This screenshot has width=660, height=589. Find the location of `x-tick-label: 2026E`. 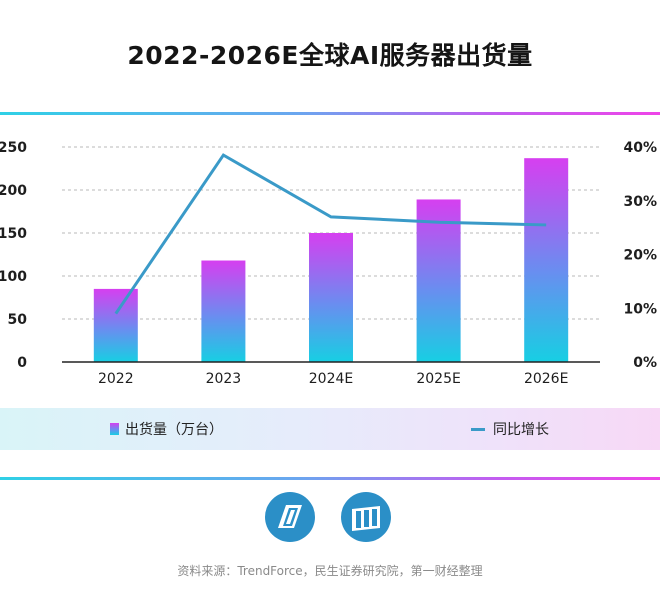

x-tick-label: 2026E is located at coordinates (546, 379).